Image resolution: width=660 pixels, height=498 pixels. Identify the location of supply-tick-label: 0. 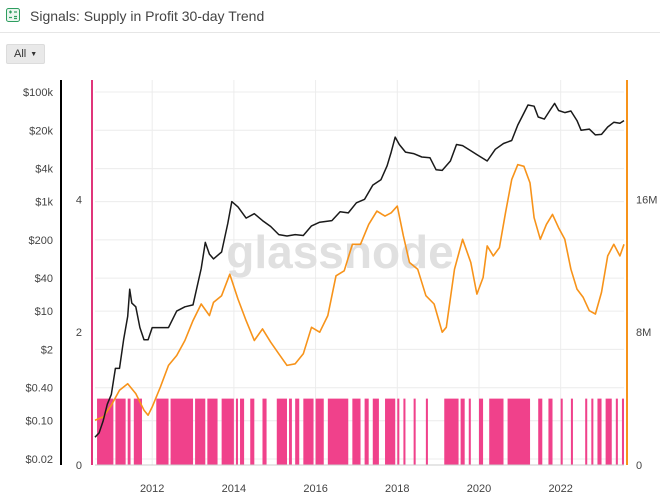
(639, 466).